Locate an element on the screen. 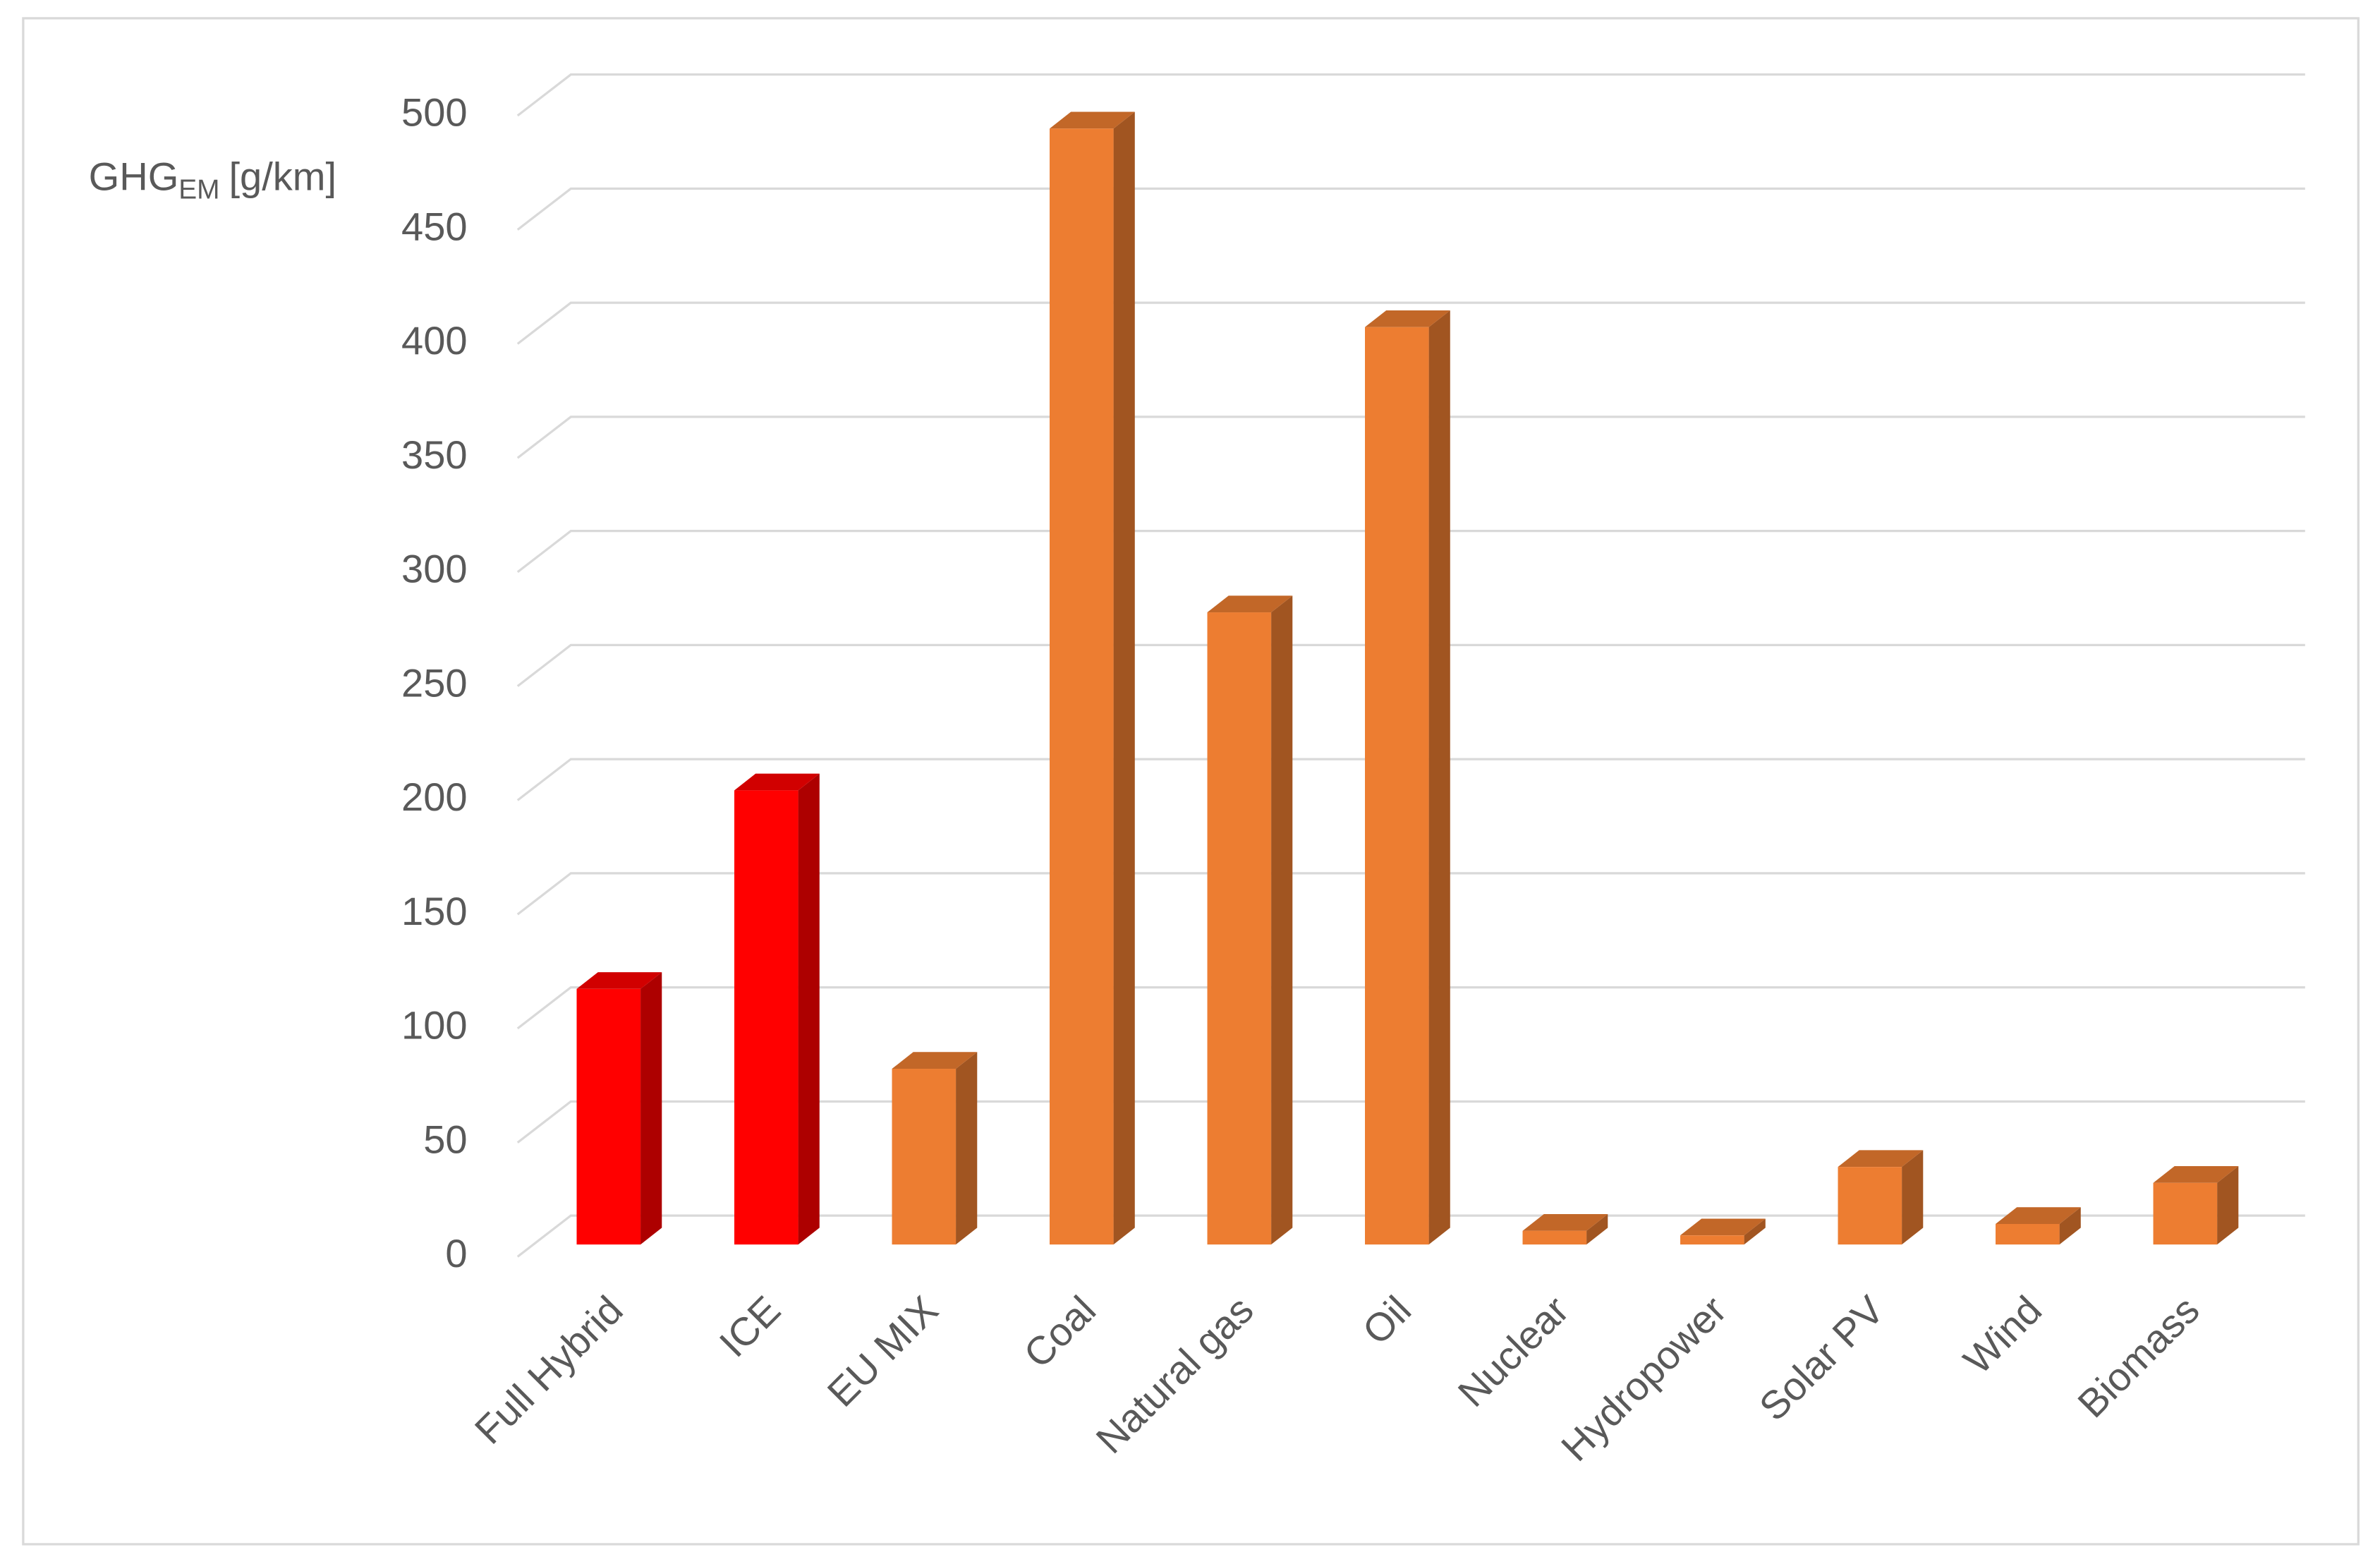 The width and height of the screenshot is (2380, 1564). y-tick-label: 350 is located at coordinates (435, 455).